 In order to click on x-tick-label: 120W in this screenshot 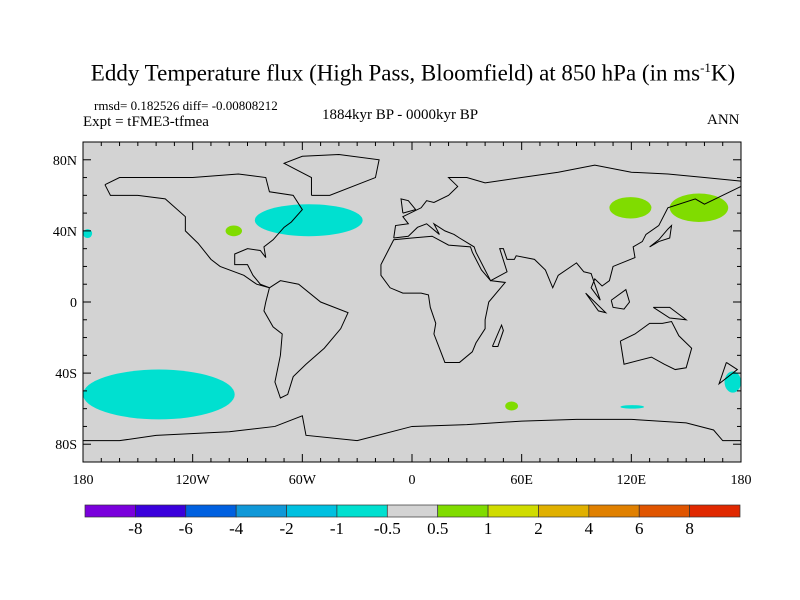, I will do `click(193, 480)`.